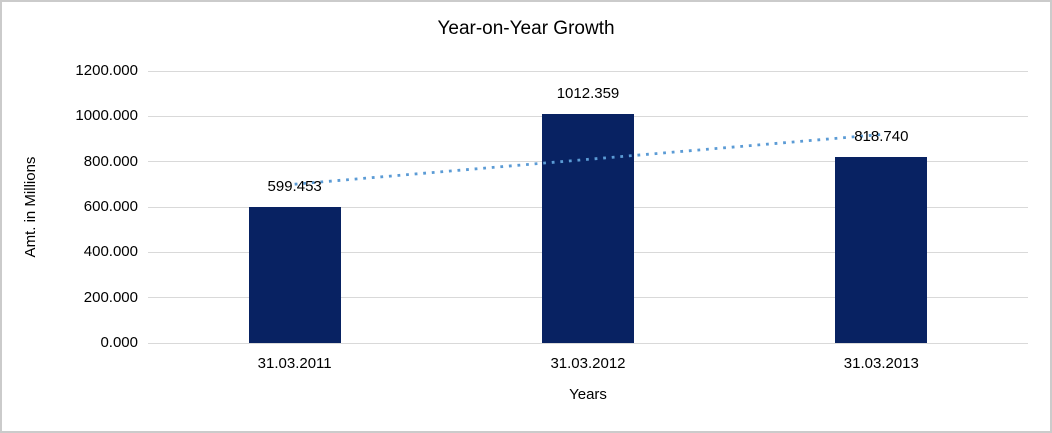 The height and width of the screenshot is (433, 1052). What do you see at coordinates (119, 342) in the screenshot?
I see `y-tick-label: 0.000` at bounding box center [119, 342].